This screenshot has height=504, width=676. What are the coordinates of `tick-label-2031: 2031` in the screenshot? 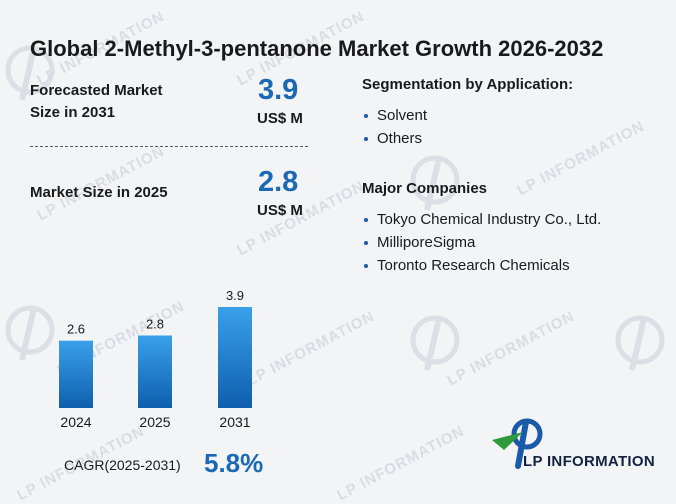 It's located at (234, 422).